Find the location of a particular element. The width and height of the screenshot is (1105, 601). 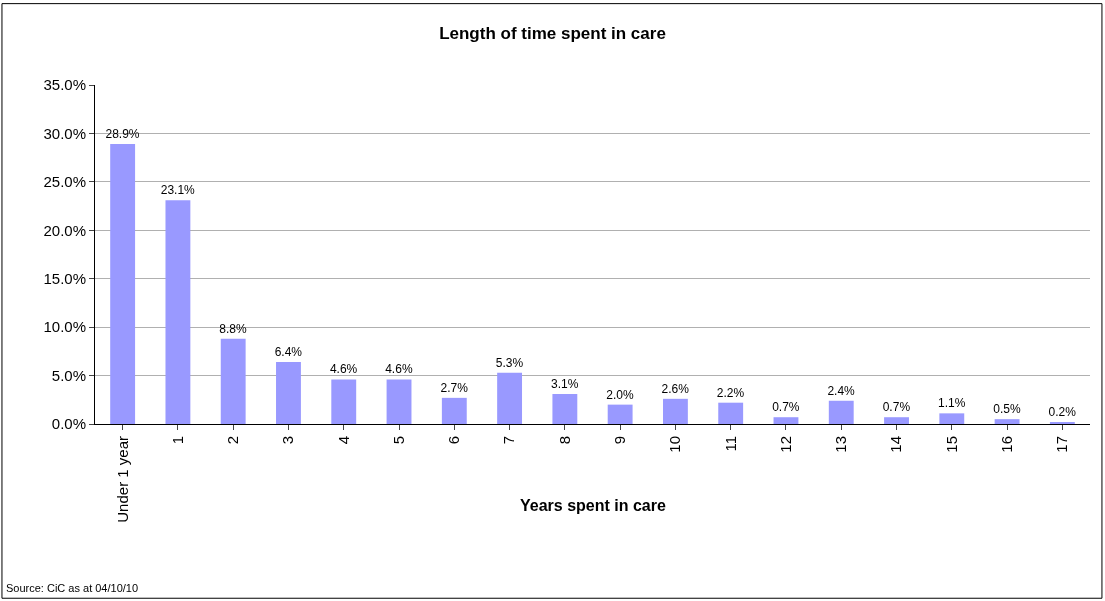

data-label: 0.2% is located at coordinates (1062, 412).